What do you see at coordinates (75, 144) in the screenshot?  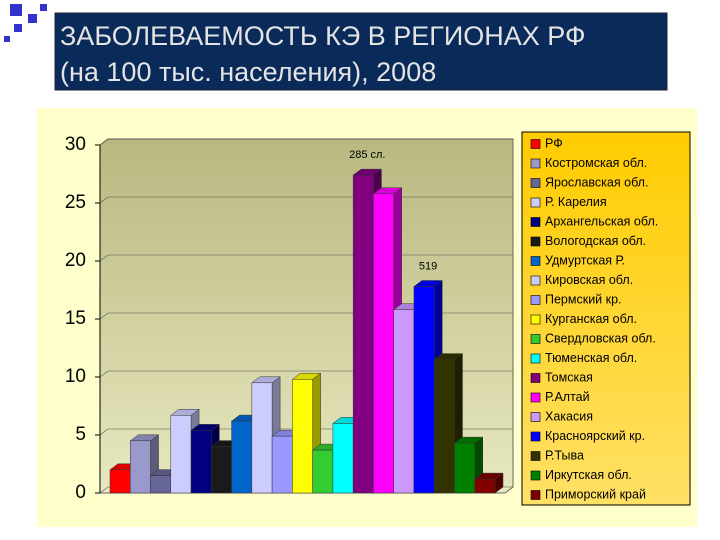 I see `y-tick-label: 30` at bounding box center [75, 144].